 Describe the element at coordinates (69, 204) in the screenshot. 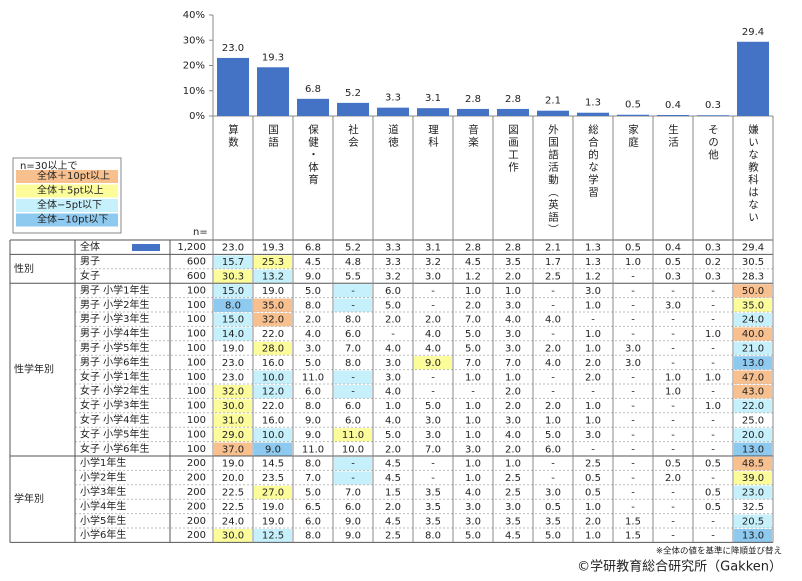

I see `legend-label: 全体−5pt以下` at that location.